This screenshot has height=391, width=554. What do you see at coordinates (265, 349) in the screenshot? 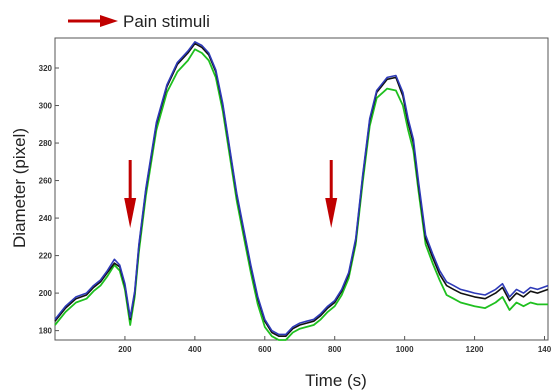
I see `x-tick-label: 600` at bounding box center [265, 349].